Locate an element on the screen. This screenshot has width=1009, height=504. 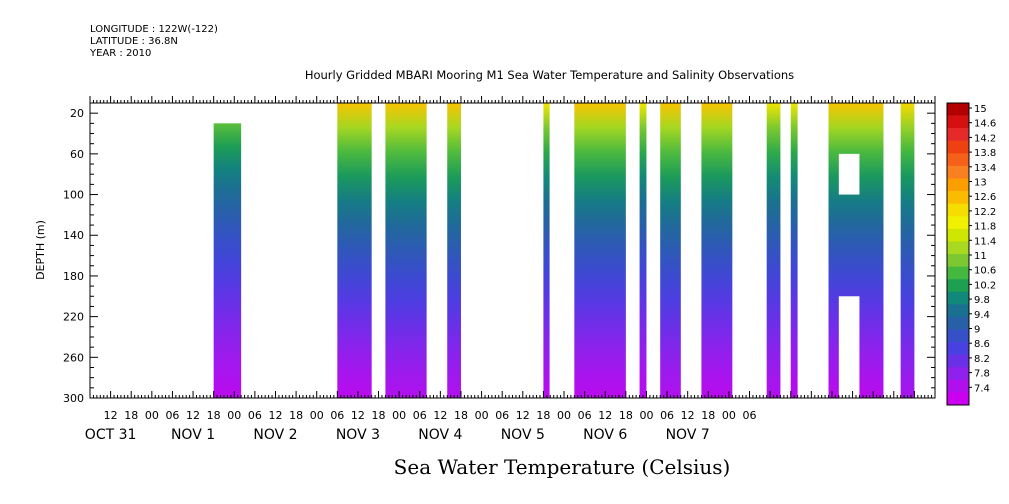
latitude-text: LATITUDE : 36.8N is located at coordinates (134, 41).